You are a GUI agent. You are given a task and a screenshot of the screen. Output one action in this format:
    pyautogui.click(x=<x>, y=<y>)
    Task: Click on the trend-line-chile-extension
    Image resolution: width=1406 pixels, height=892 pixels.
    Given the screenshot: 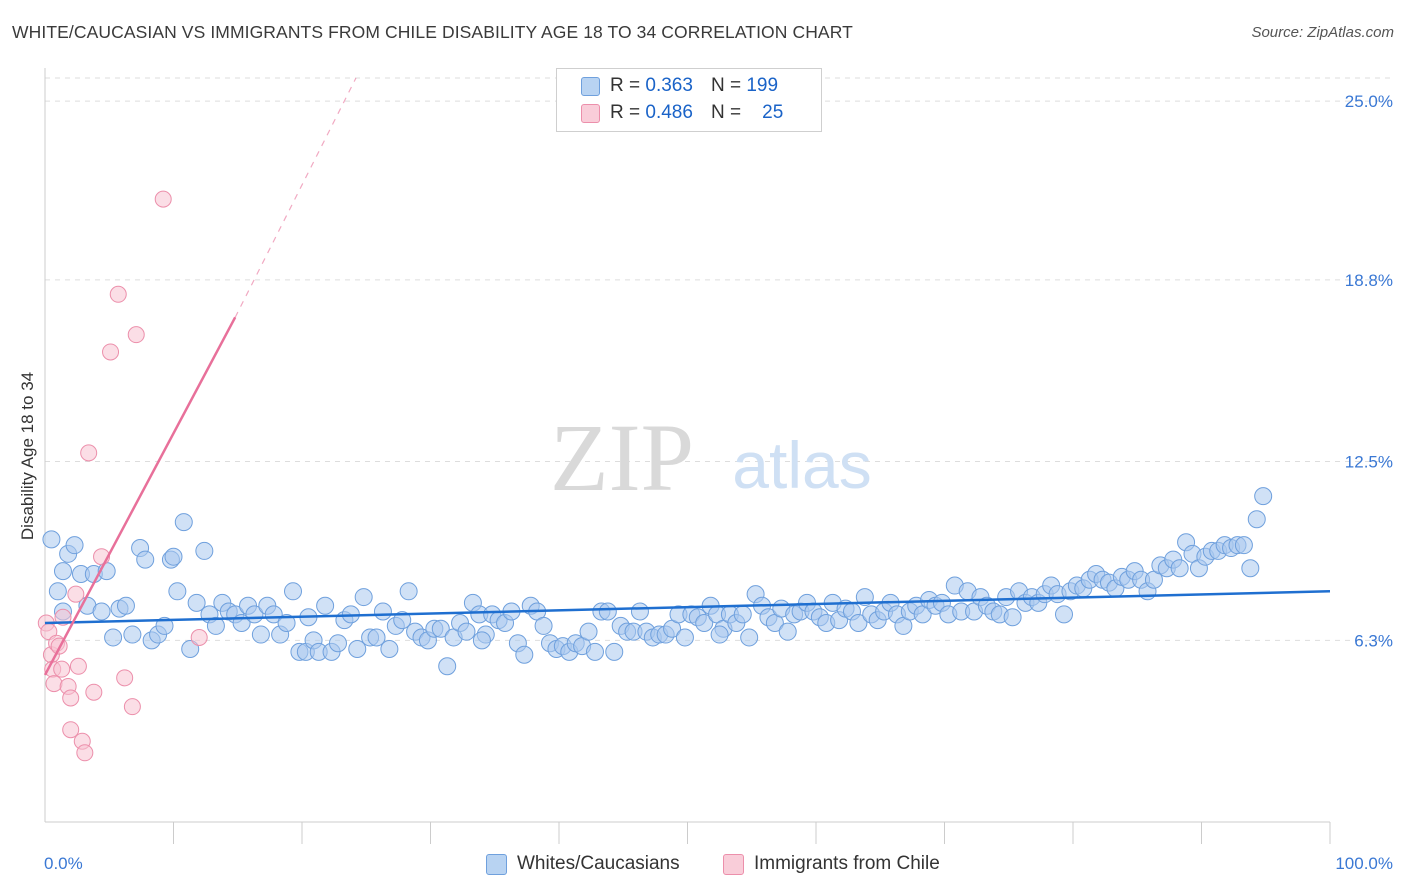 What is the action you would take?
    pyautogui.click(x=295, y=197)
    